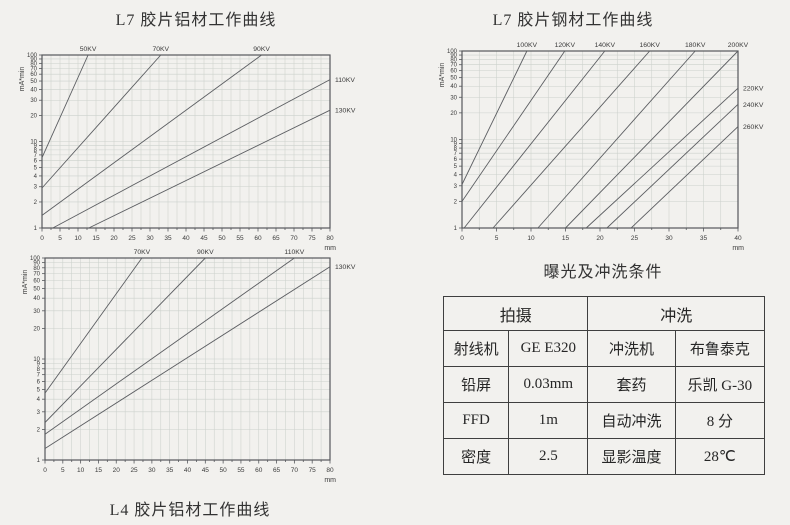  What do you see at coordinates (476, 384) in the screenshot?
I see `cell-label: 铅屏` at bounding box center [476, 384].